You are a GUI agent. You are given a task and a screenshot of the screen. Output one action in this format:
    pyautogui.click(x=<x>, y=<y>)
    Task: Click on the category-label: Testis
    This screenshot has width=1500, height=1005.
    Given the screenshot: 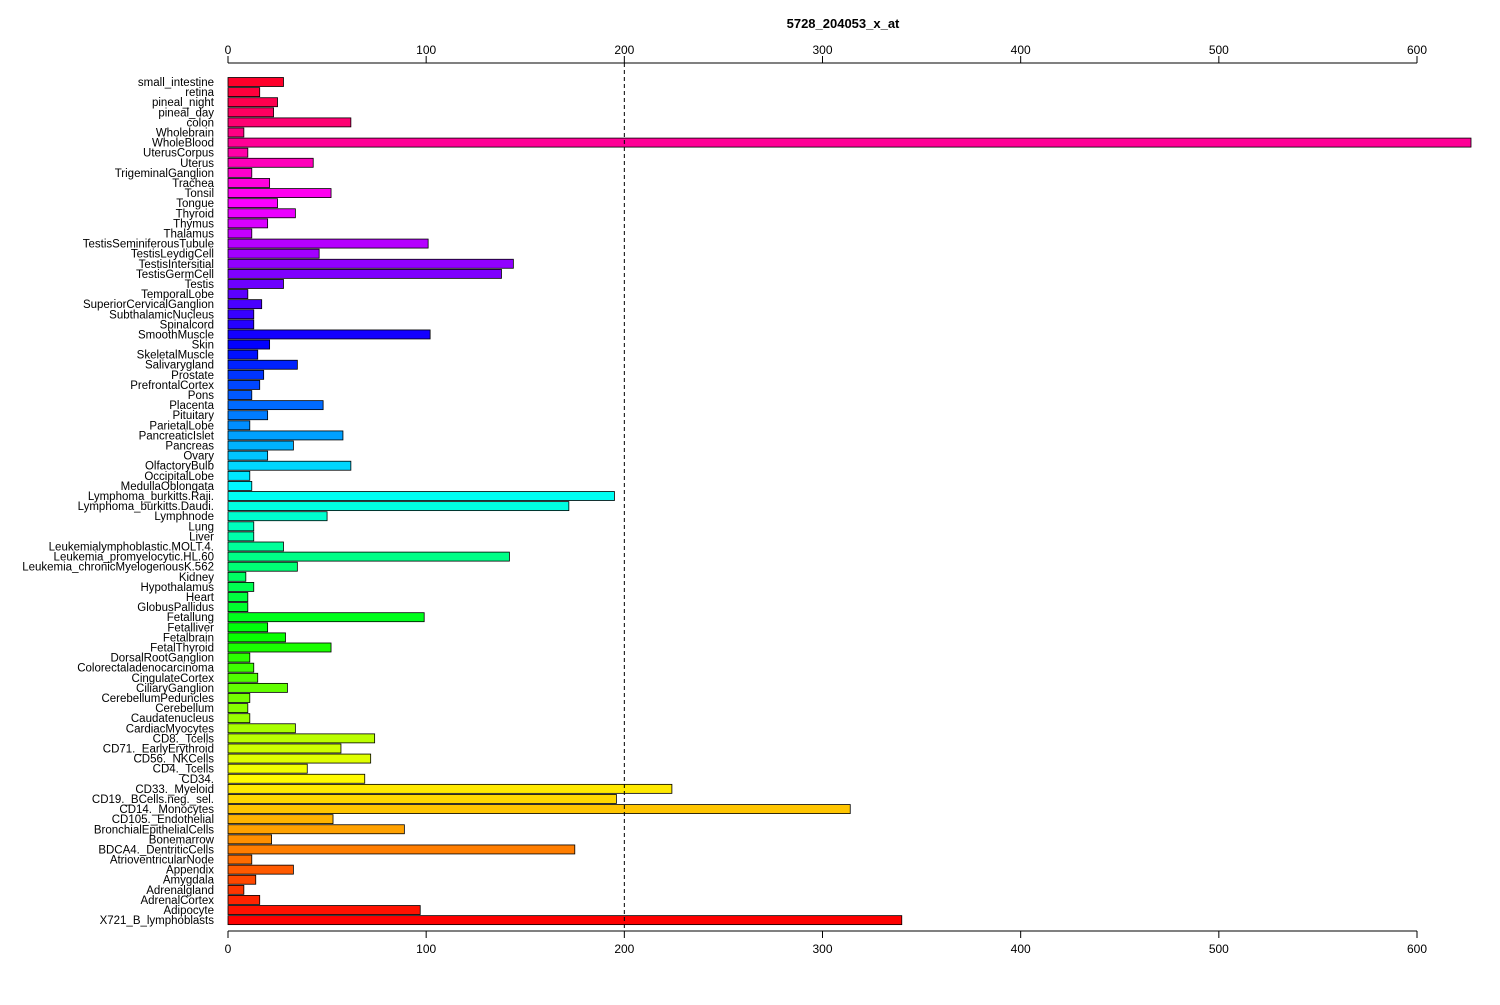 What is the action you would take?
    pyautogui.click(x=200, y=285)
    